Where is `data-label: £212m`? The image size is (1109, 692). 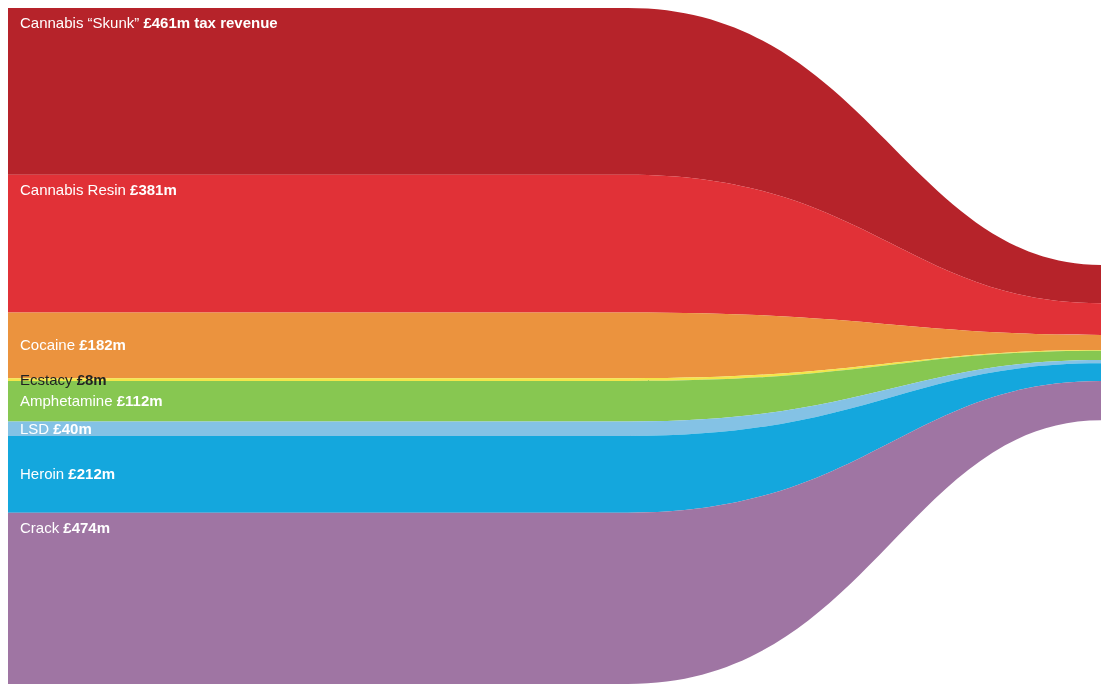
data-label: £212m is located at coordinates (92, 474).